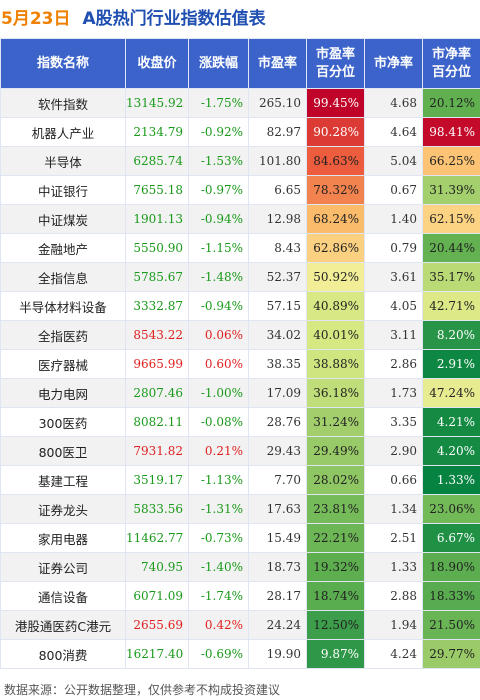 The width and height of the screenshot is (480, 700). What do you see at coordinates (393, 567) in the screenshot?
I see `pb-cell: 1.33` at bounding box center [393, 567].